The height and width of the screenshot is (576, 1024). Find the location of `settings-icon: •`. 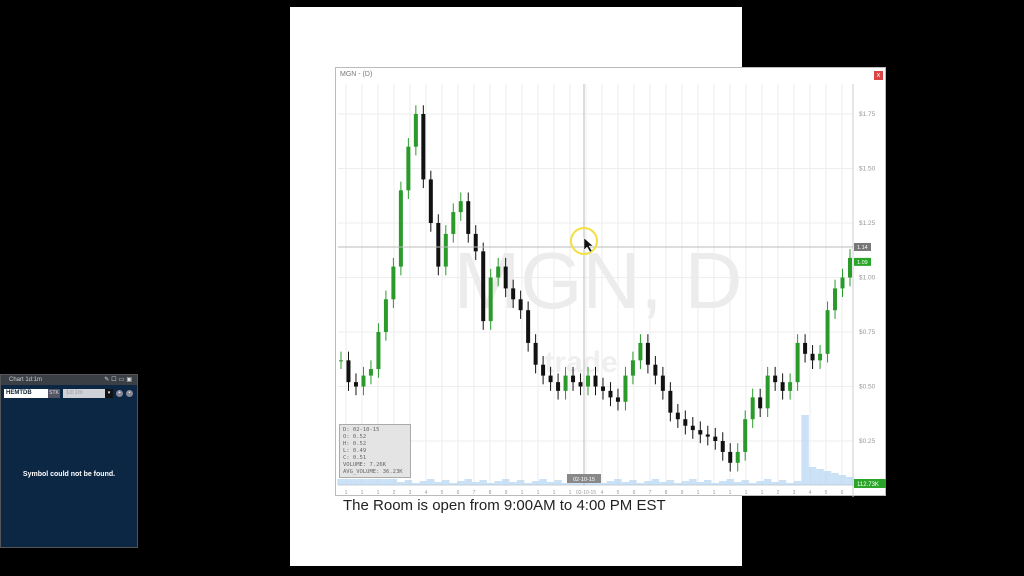

settings-icon: • is located at coordinates (129, 393).